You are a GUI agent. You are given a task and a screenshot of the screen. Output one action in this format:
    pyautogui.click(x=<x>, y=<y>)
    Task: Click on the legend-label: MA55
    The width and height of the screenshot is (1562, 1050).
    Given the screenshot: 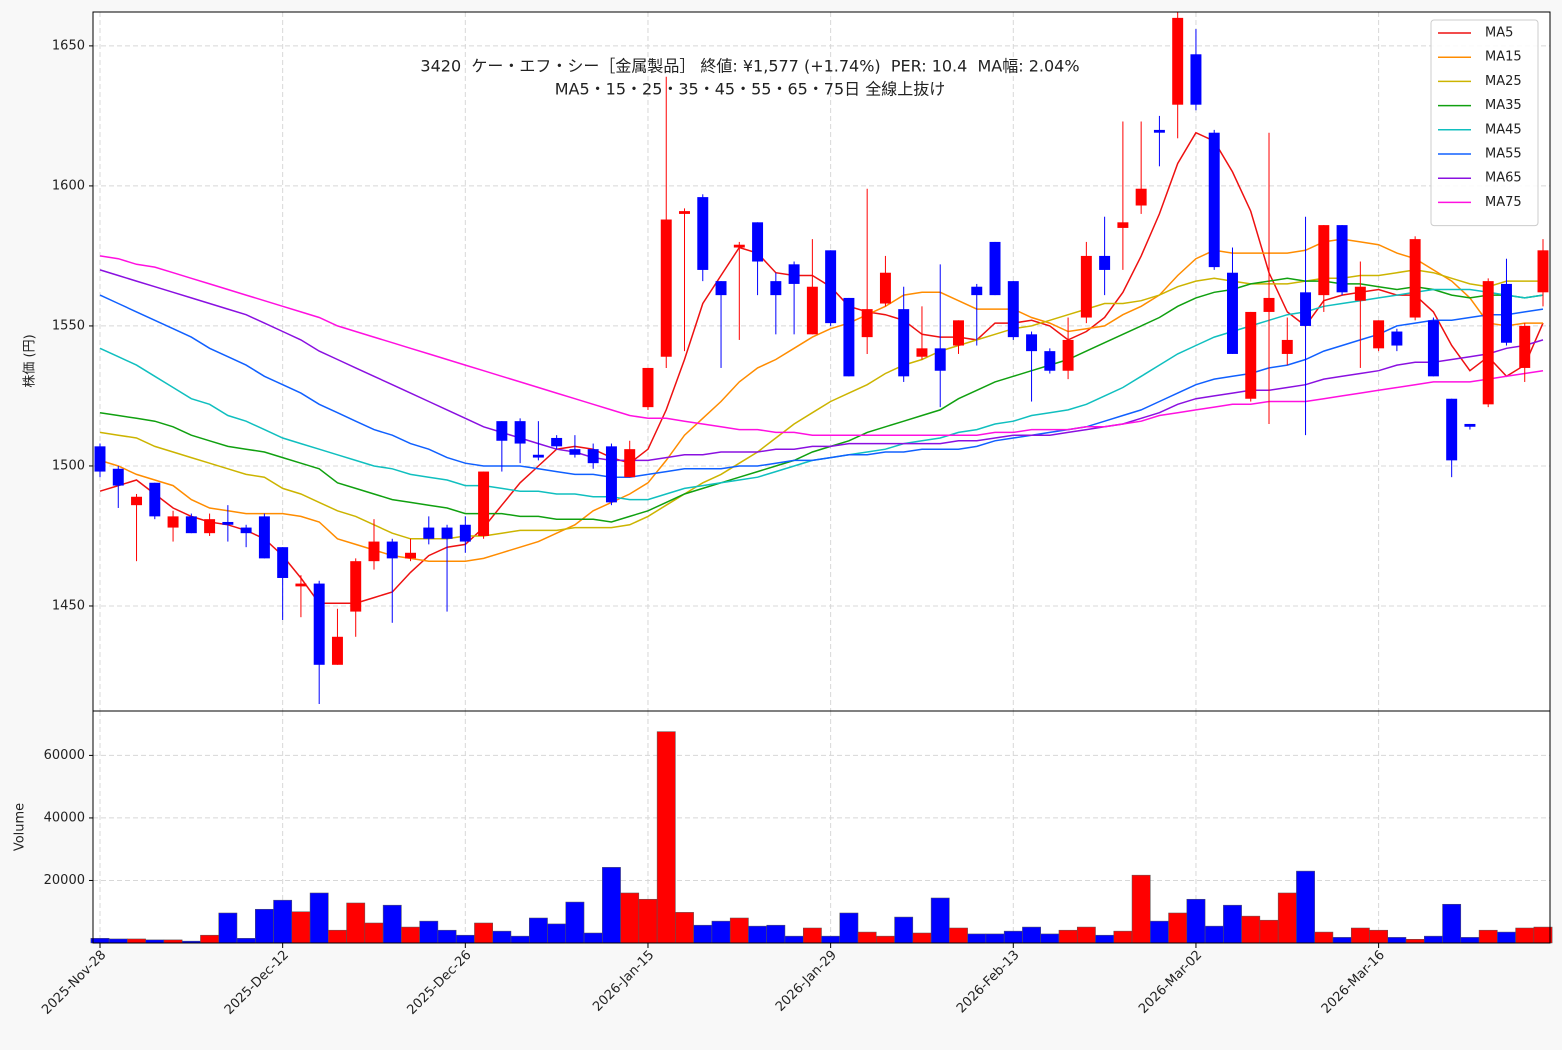 What is the action you would take?
    pyautogui.click(x=1503, y=154)
    